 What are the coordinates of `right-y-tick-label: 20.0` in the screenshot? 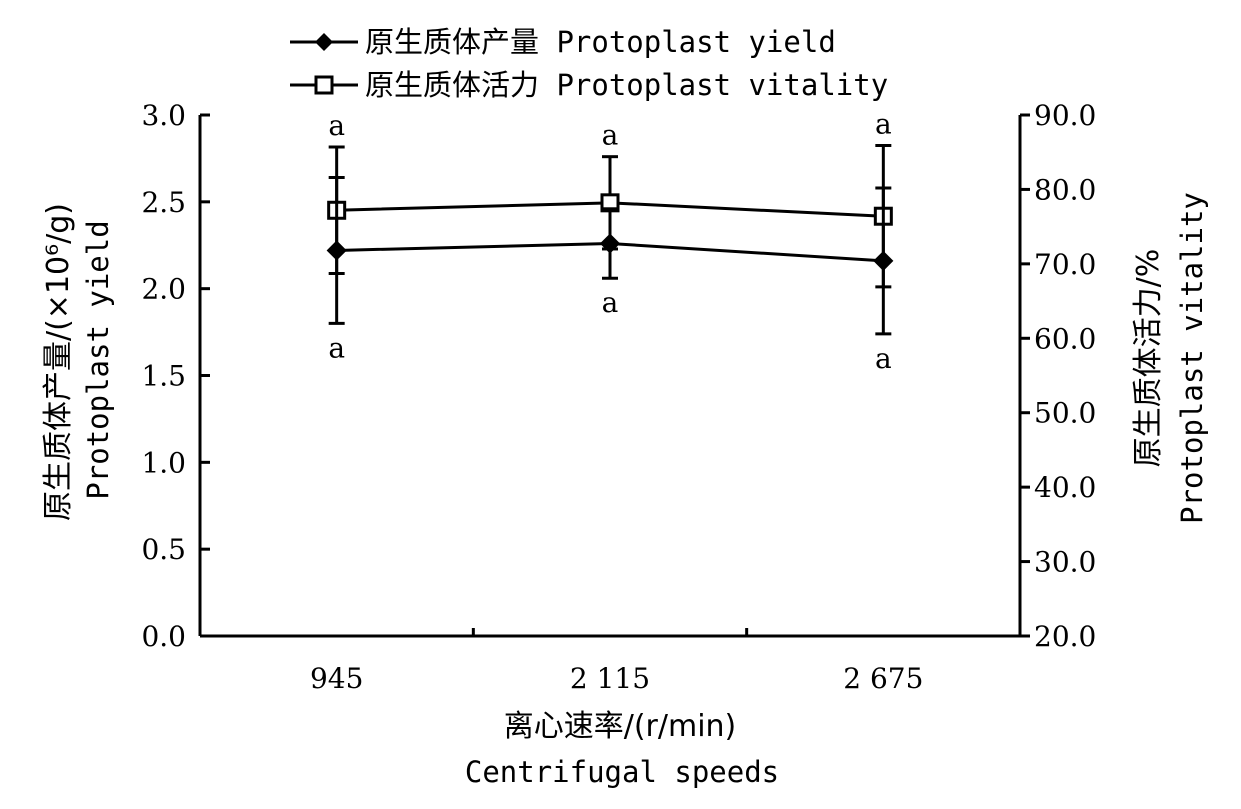 It's located at (1065, 636).